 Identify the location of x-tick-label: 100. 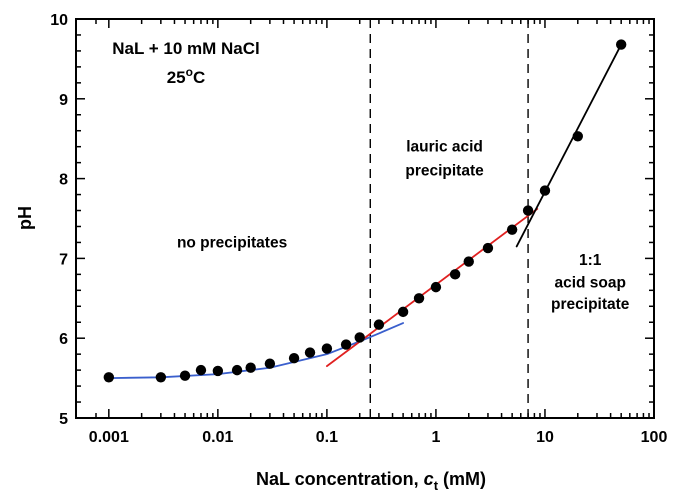
(654, 437).